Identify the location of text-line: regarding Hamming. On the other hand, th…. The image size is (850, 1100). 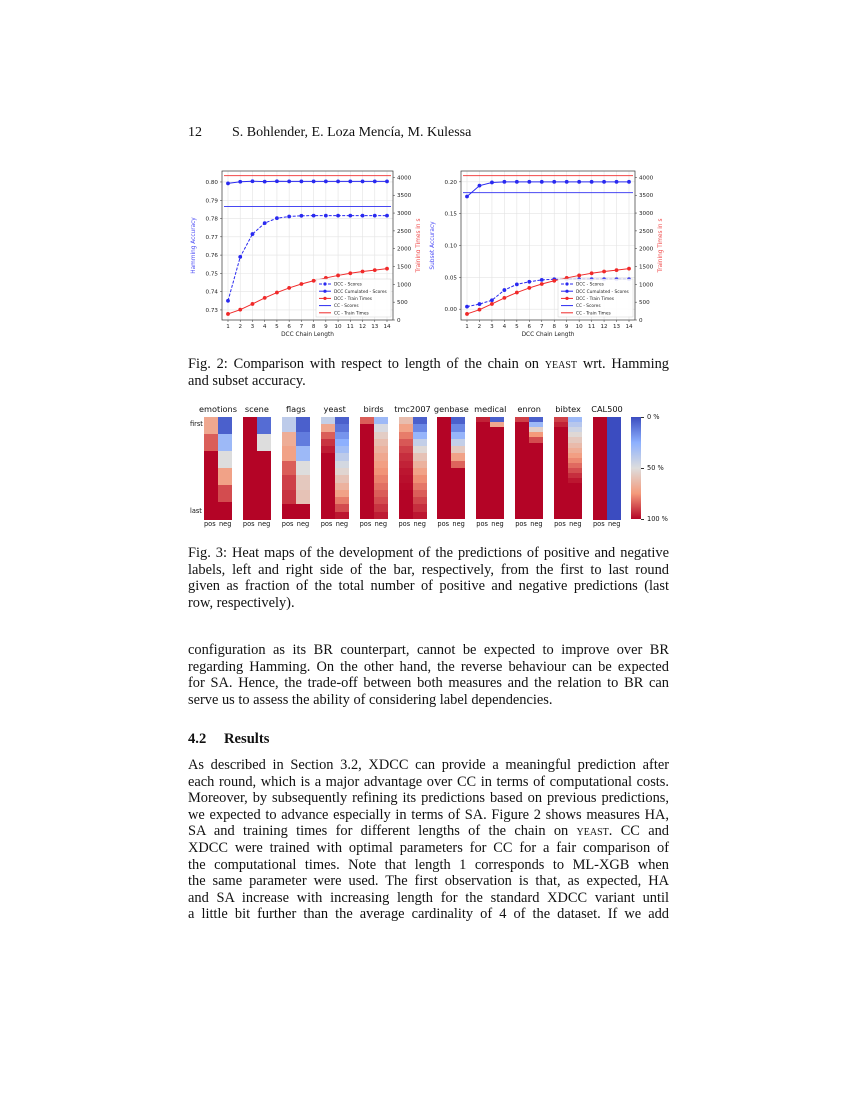
(428, 666).